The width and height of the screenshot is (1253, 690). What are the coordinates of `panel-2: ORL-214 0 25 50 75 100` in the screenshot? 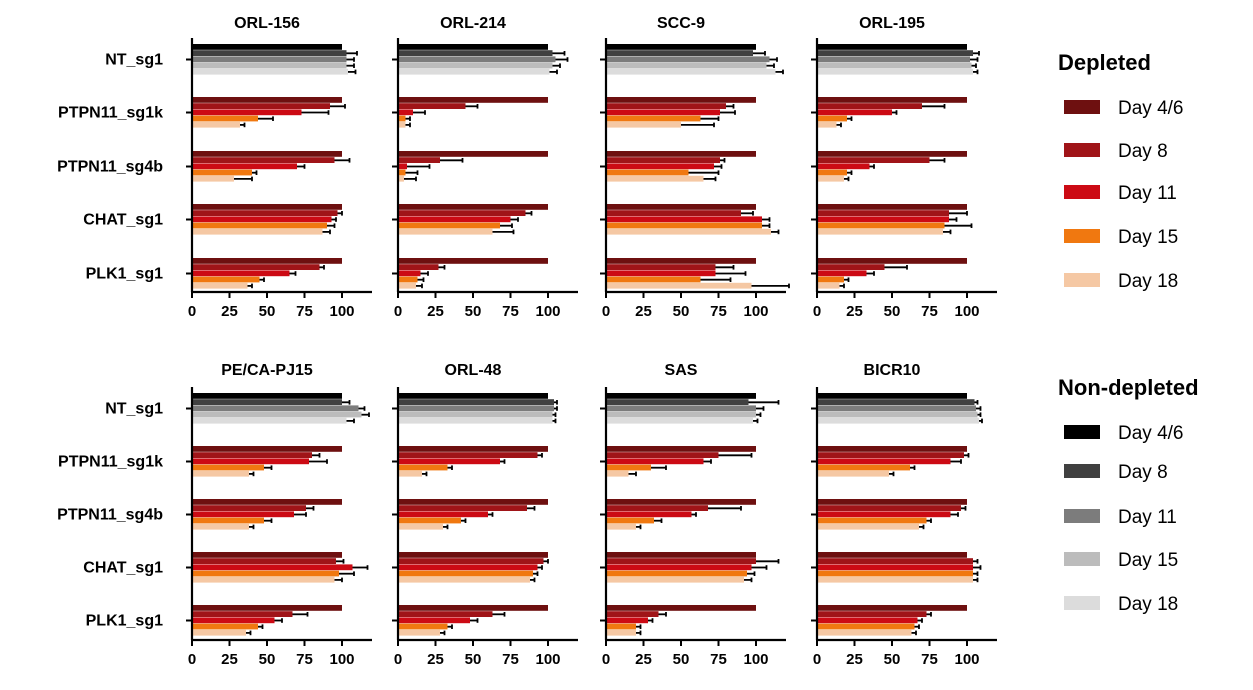 It's located at (485, 167).